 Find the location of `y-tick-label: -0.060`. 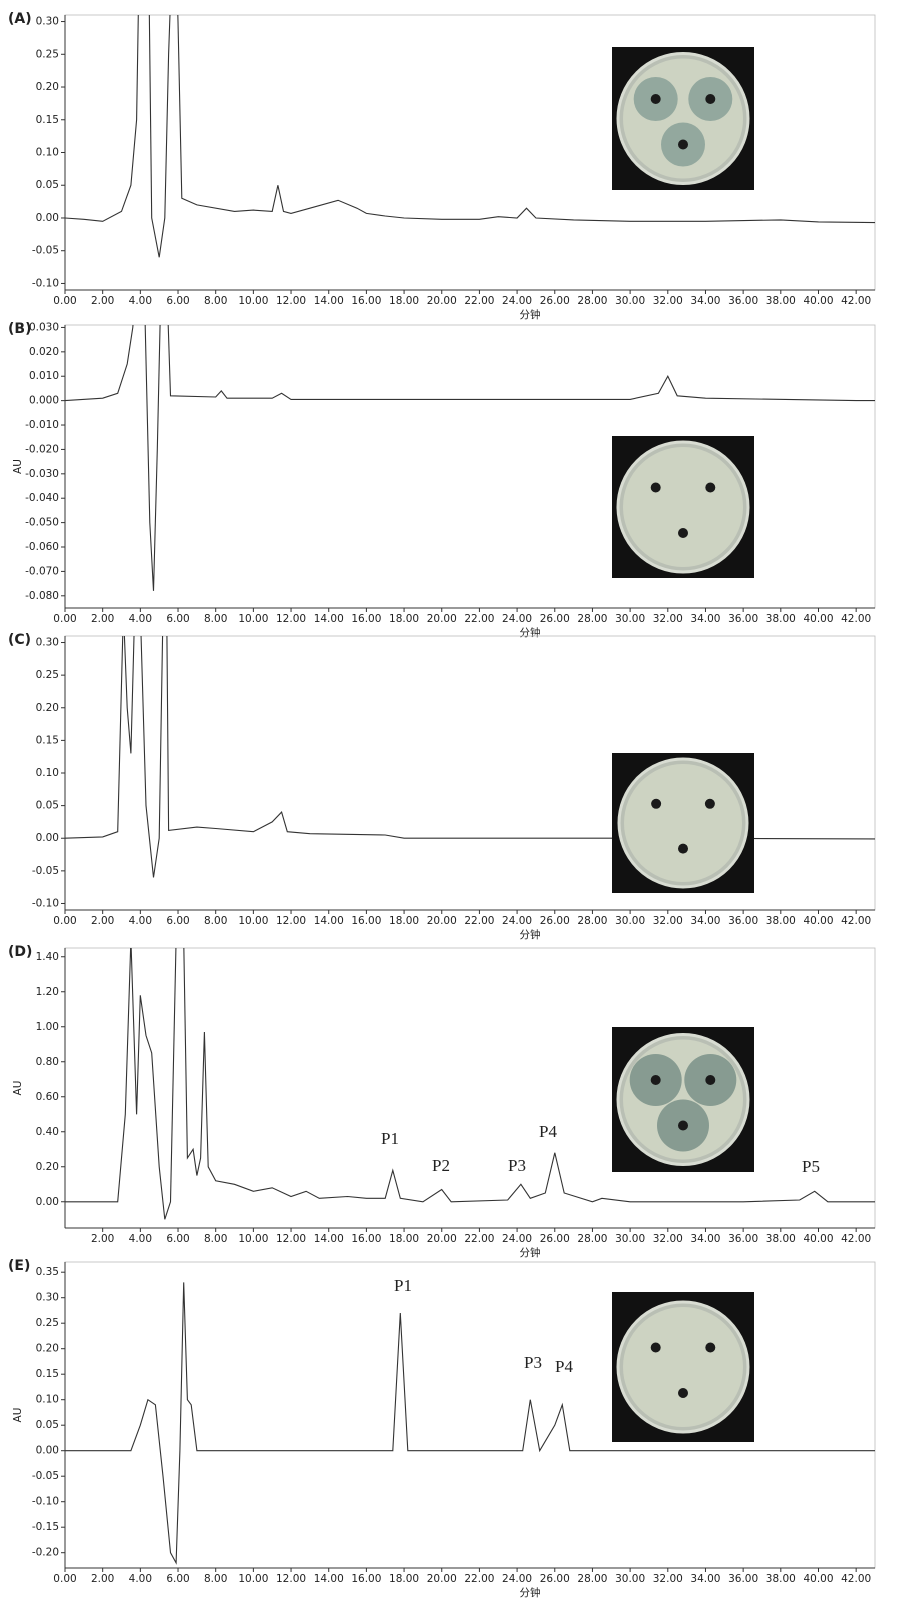

y-tick-label: -0.060 is located at coordinates (42, 547).